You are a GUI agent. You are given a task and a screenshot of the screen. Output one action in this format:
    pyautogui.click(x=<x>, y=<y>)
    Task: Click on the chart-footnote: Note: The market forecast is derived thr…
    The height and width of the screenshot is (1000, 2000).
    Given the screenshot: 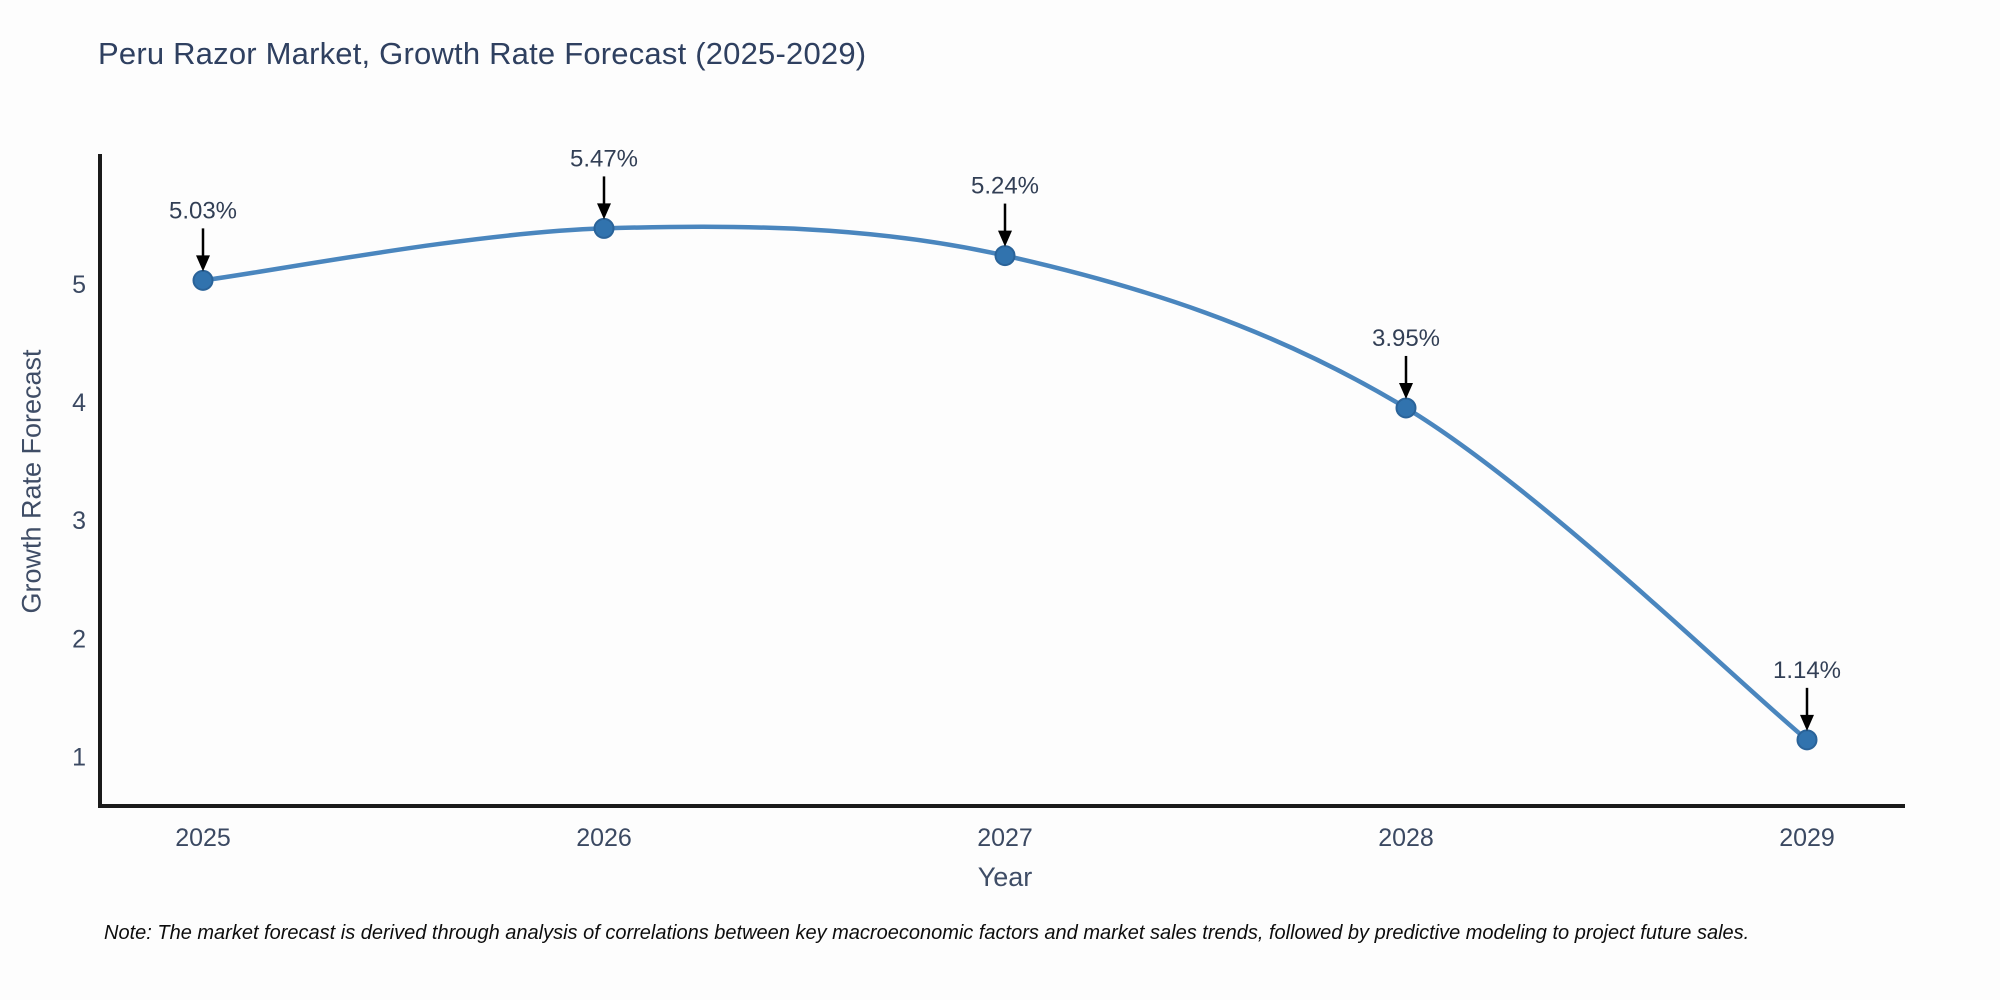 What is the action you would take?
    pyautogui.click(x=927, y=933)
    